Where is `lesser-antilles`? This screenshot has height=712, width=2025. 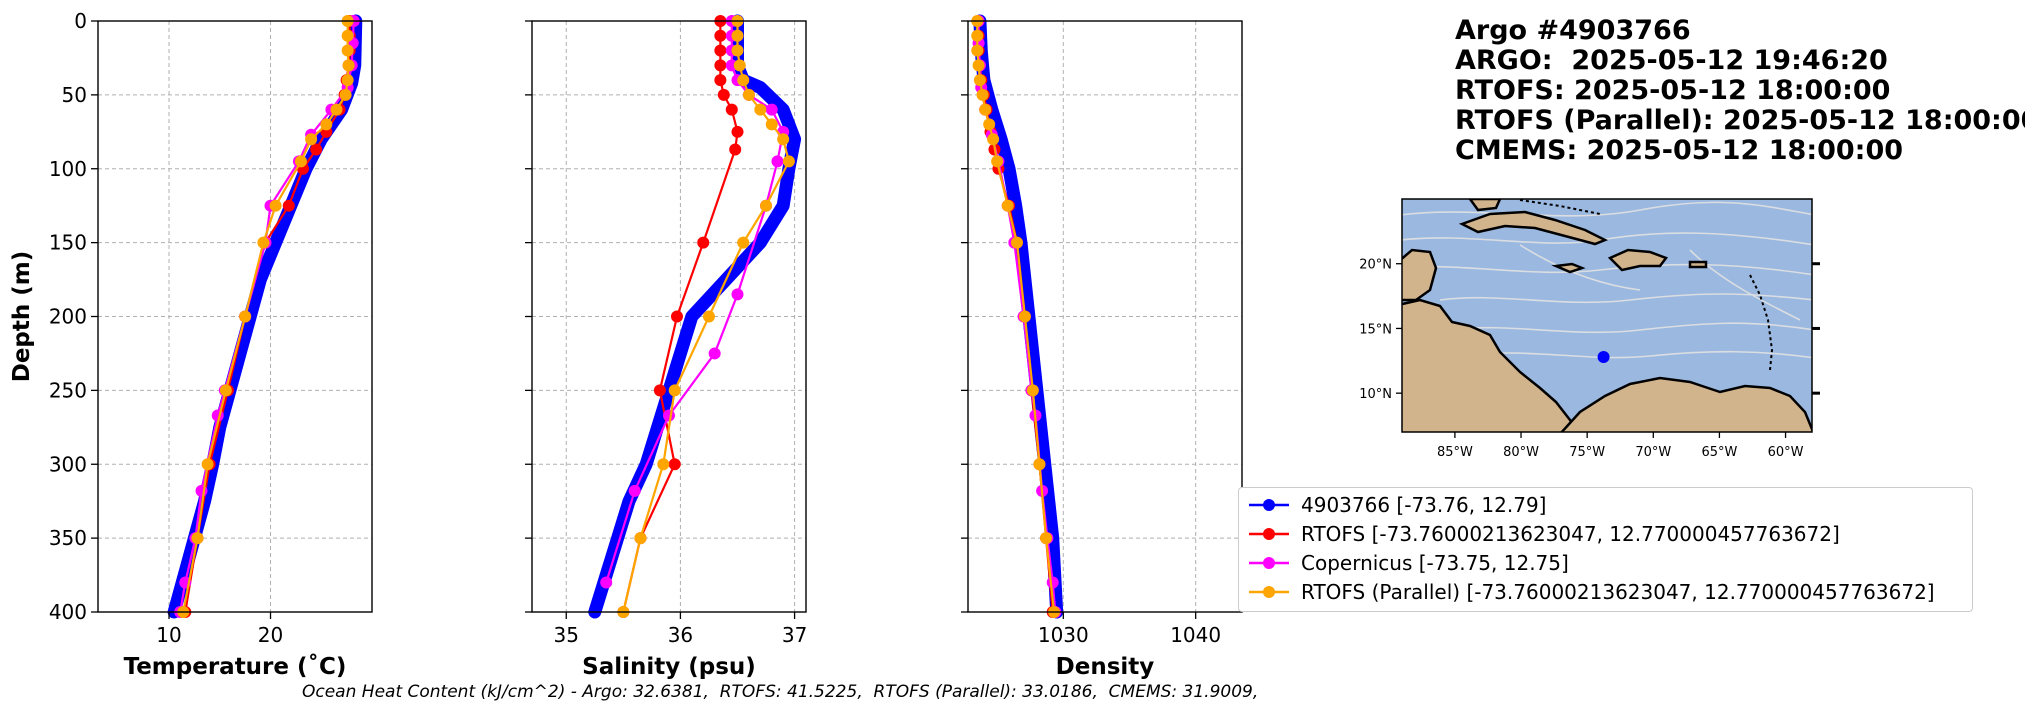 lesser-antilles is located at coordinates (1761, 322).